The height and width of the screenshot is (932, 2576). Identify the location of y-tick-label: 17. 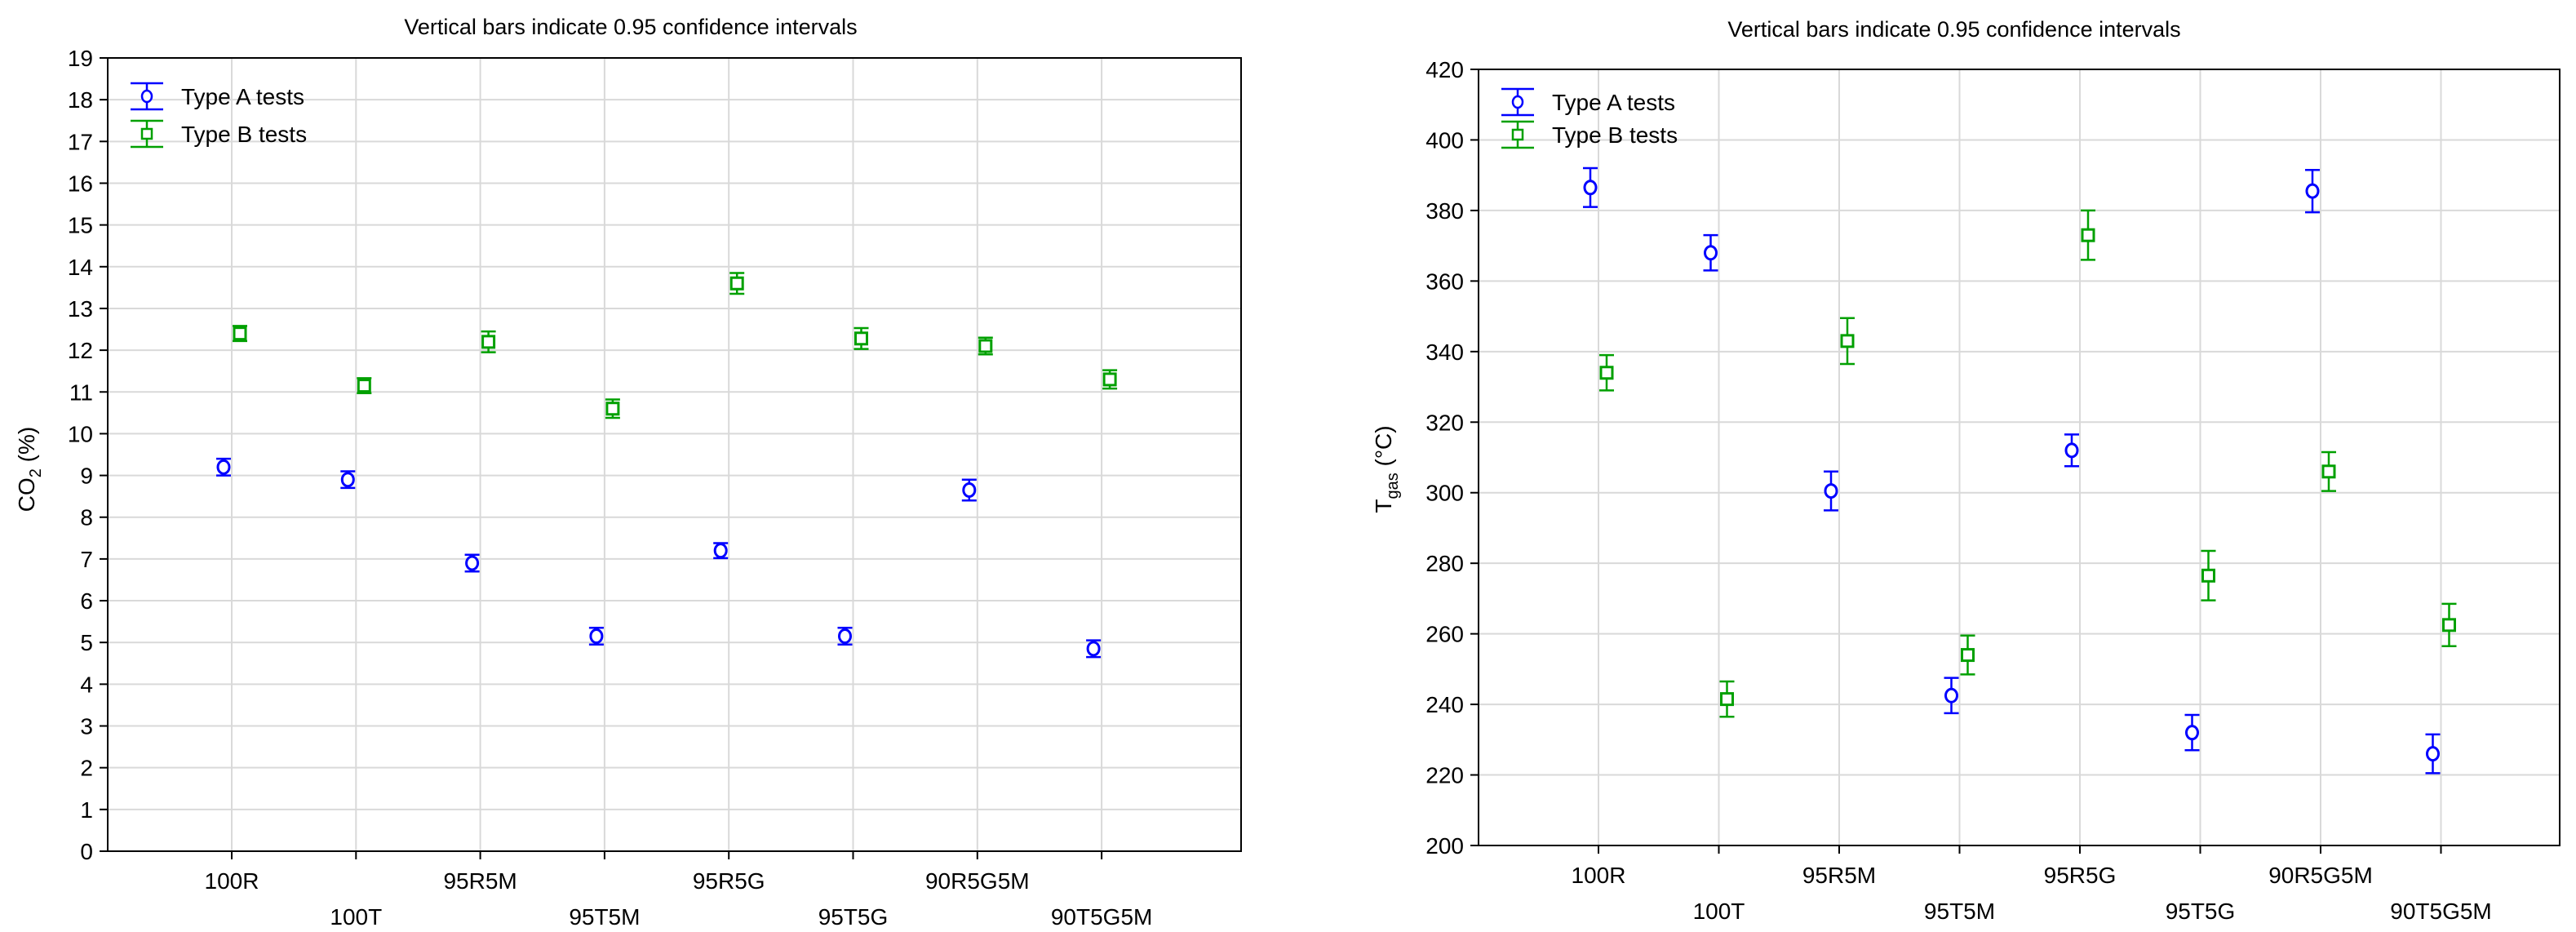
(80, 141).